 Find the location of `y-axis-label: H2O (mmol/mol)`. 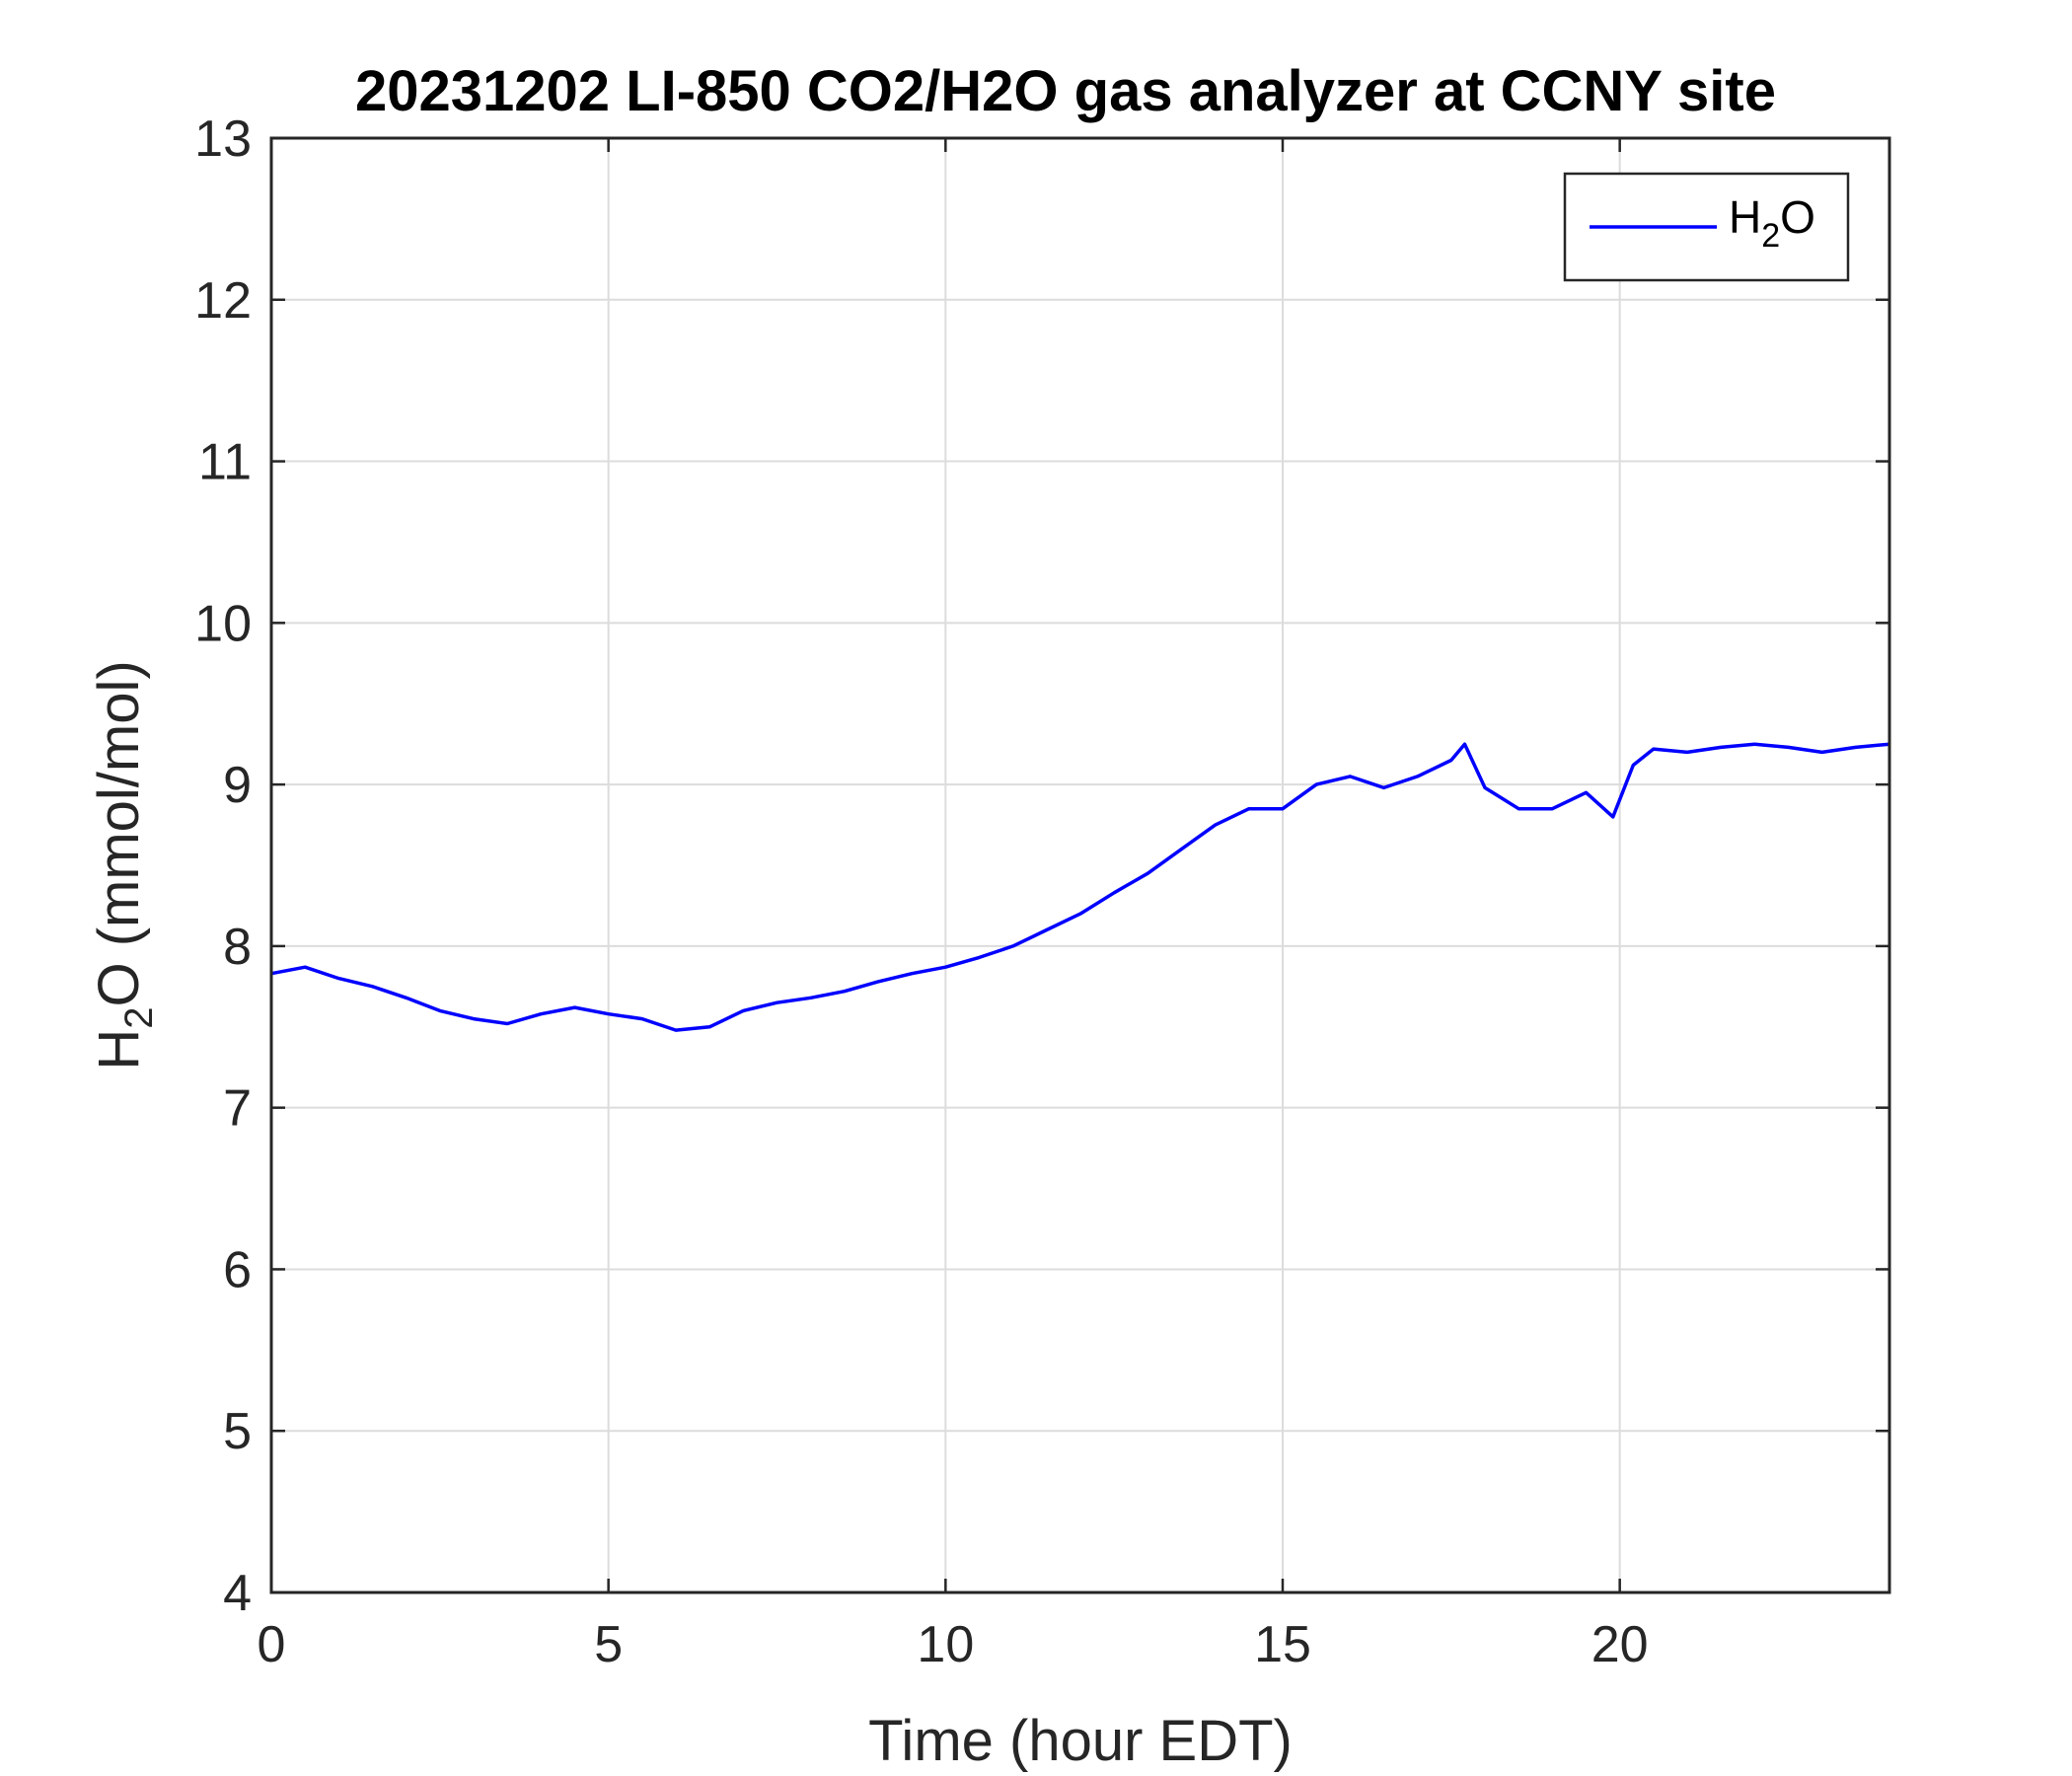

y-axis-label: H2O (mmol/mol) is located at coordinates (124, 865).